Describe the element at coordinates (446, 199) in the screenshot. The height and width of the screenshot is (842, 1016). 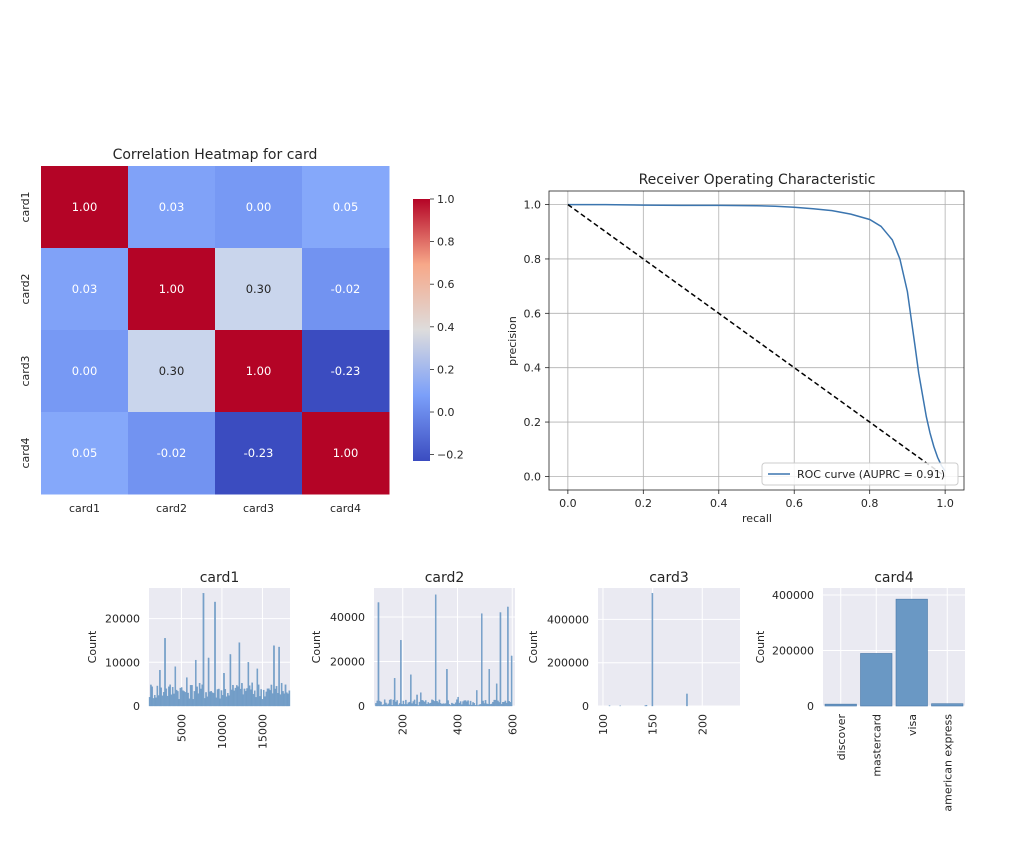
I see `colorbar-tick-label-0: 1.0` at that location.